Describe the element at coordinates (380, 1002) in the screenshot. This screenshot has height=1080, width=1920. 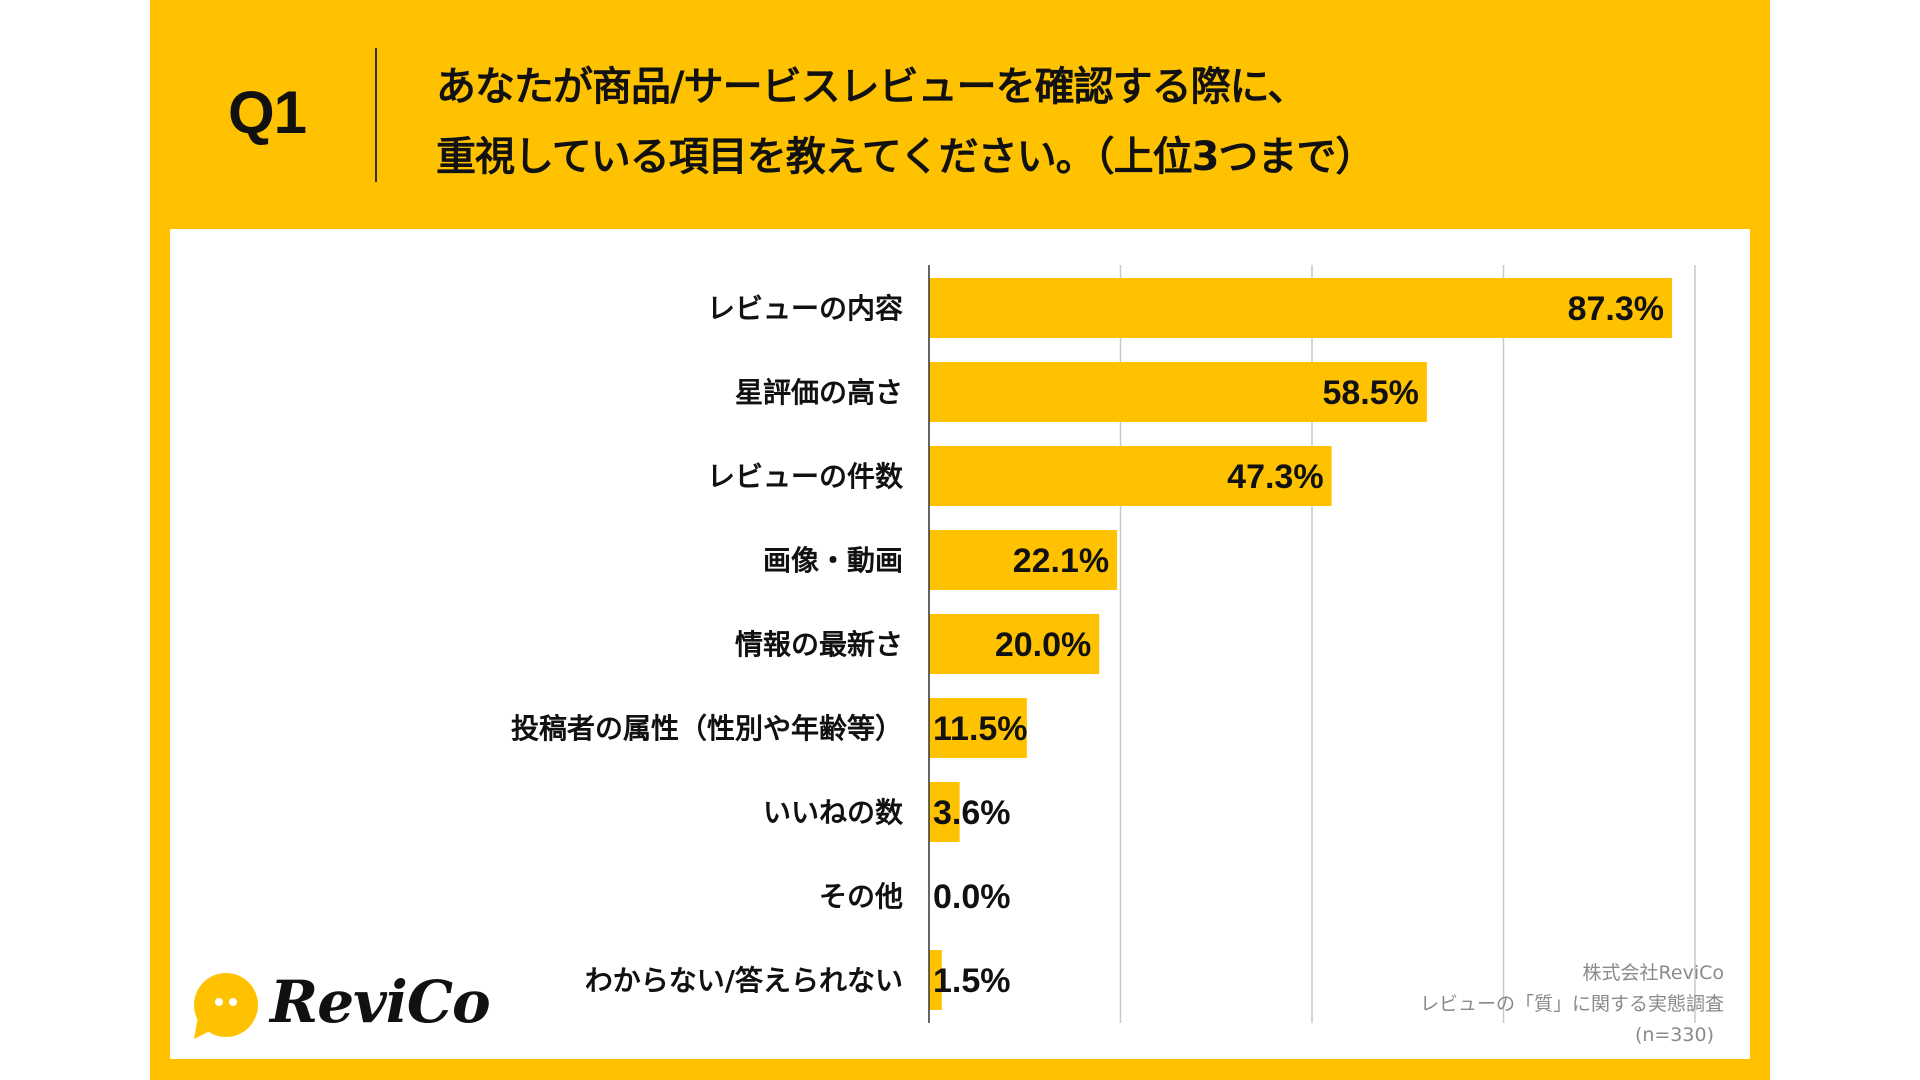
I see `logo-wordmark: ReviCo` at that location.